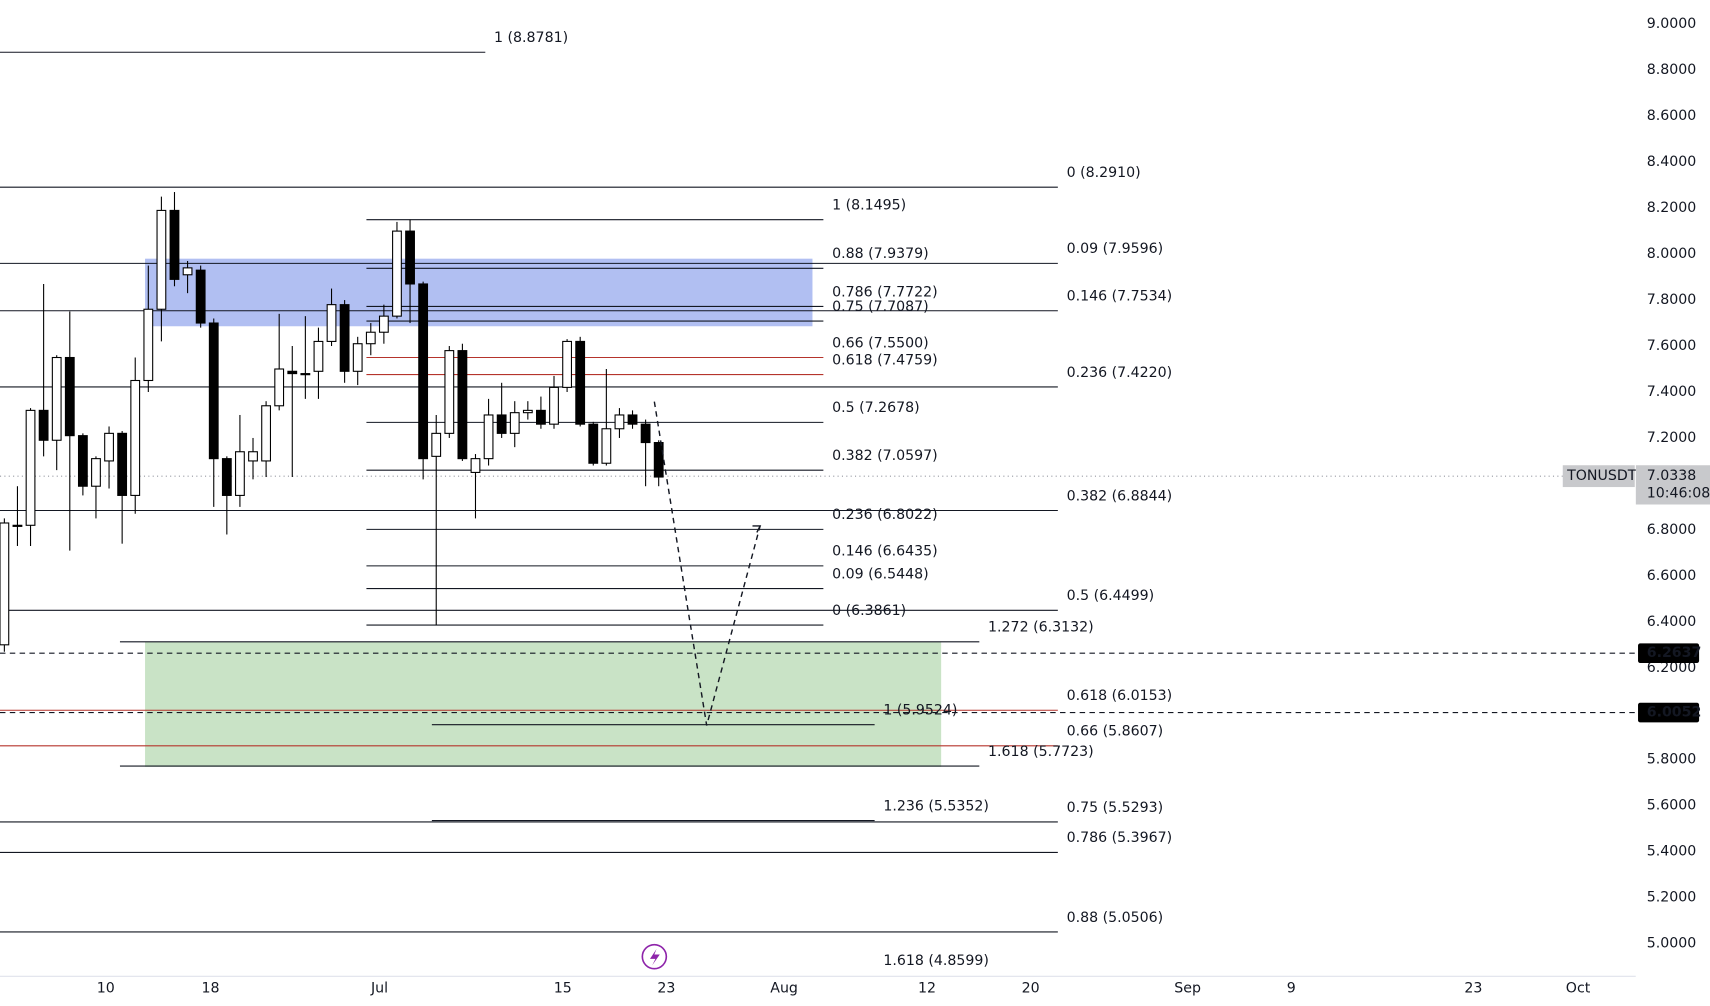 Image resolution: width=1710 pixels, height=1006 pixels. I want to click on fib-label: 0.786 (7.7722), so click(885, 292).